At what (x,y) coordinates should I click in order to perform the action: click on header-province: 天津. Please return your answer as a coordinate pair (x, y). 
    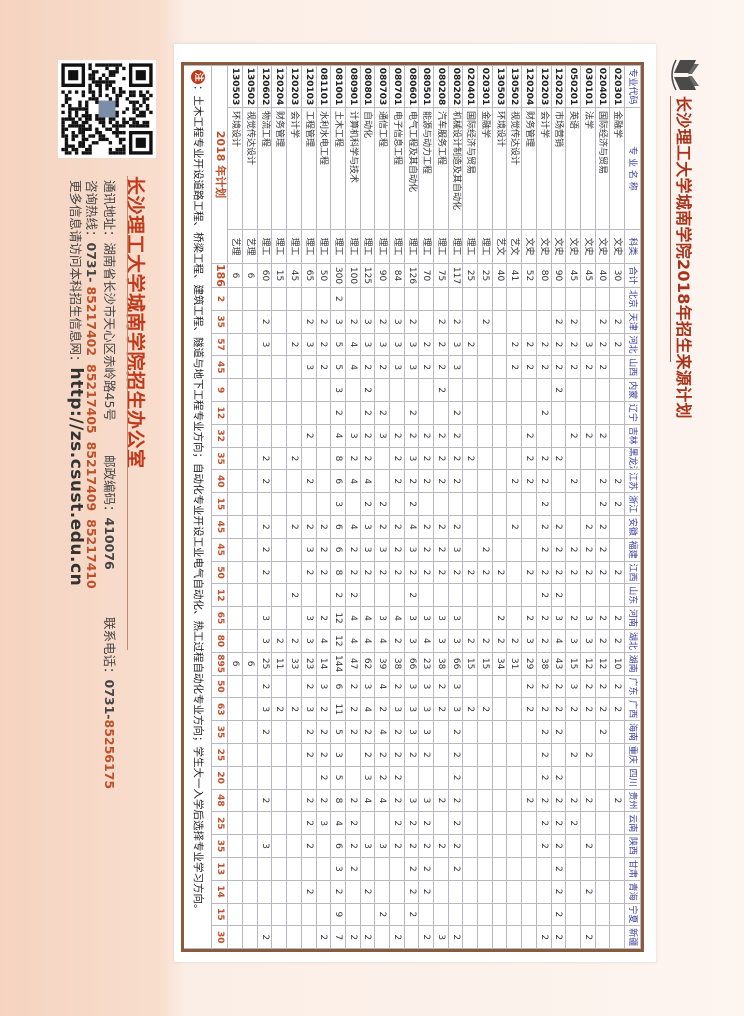
    Looking at the image, I should click on (632, 322).